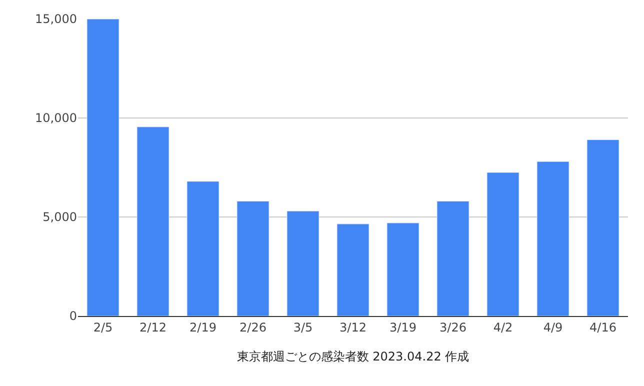  What do you see at coordinates (353, 327) in the screenshot?
I see `x-tick-label: 3/12` at bounding box center [353, 327].